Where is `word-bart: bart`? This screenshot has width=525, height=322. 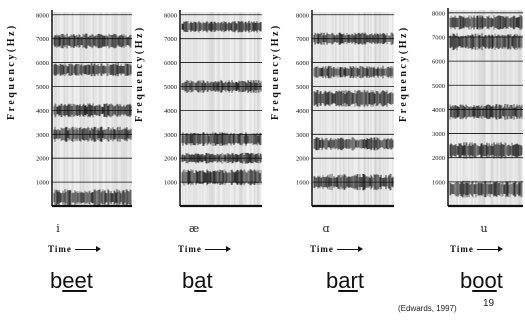
word-bart: bart is located at coordinates (345, 280).